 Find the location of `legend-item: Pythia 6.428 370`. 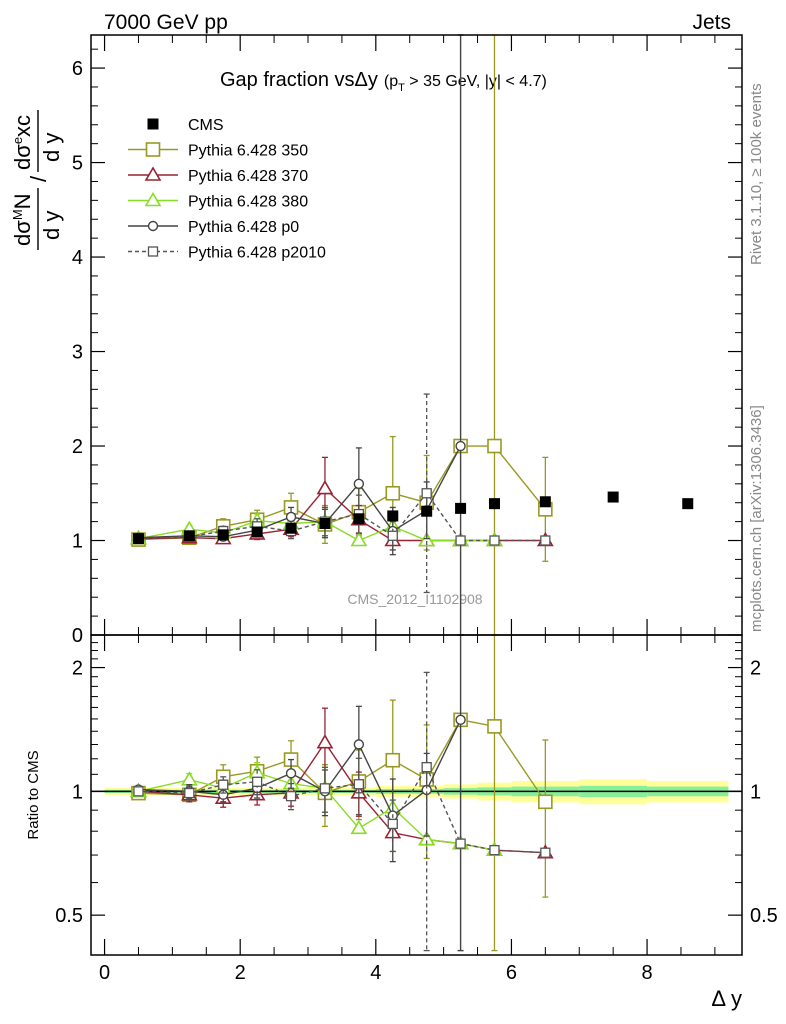

legend-item: Pythia 6.428 370 is located at coordinates (218, 175).